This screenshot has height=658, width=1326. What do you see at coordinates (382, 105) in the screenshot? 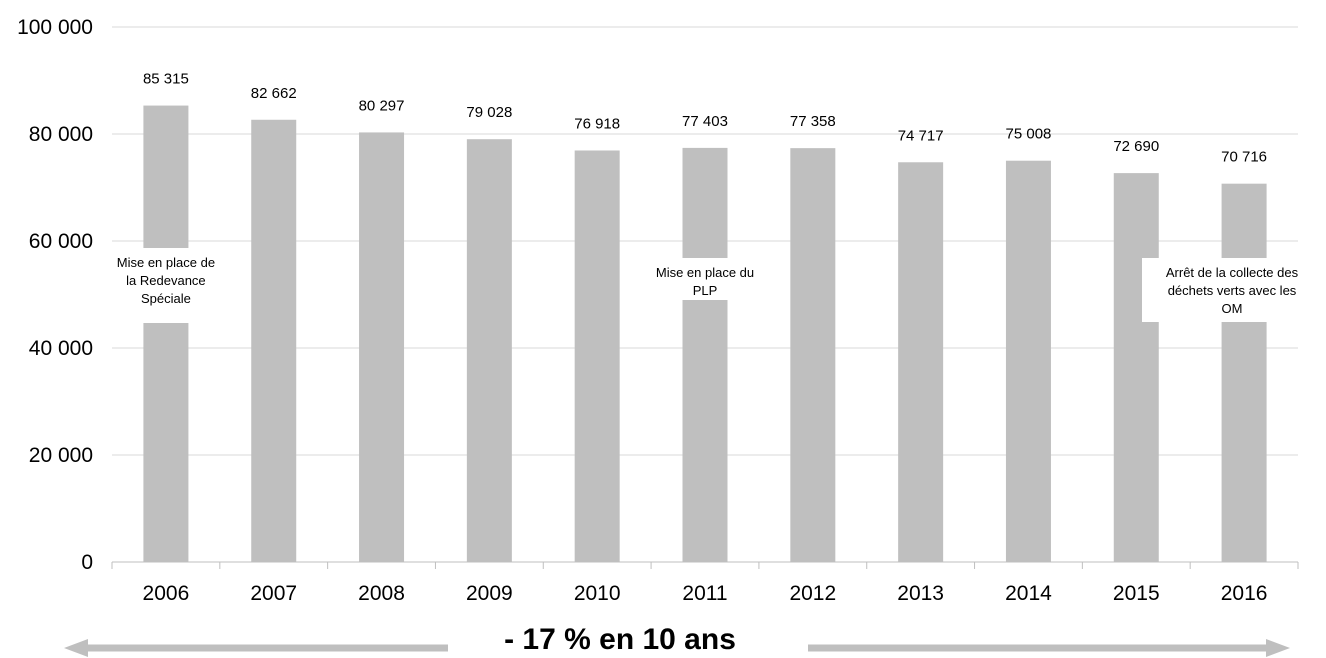
I see `data-label: 80 297` at bounding box center [382, 105].